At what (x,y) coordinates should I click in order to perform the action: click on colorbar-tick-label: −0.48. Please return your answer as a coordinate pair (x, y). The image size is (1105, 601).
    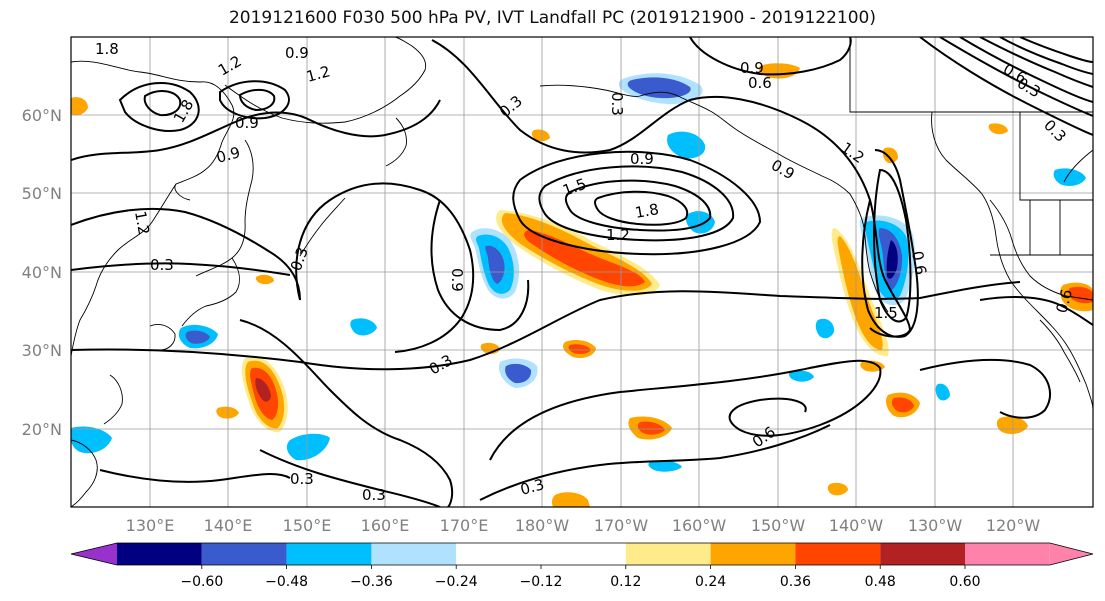
    Looking at the image, I should click on (286, 582).